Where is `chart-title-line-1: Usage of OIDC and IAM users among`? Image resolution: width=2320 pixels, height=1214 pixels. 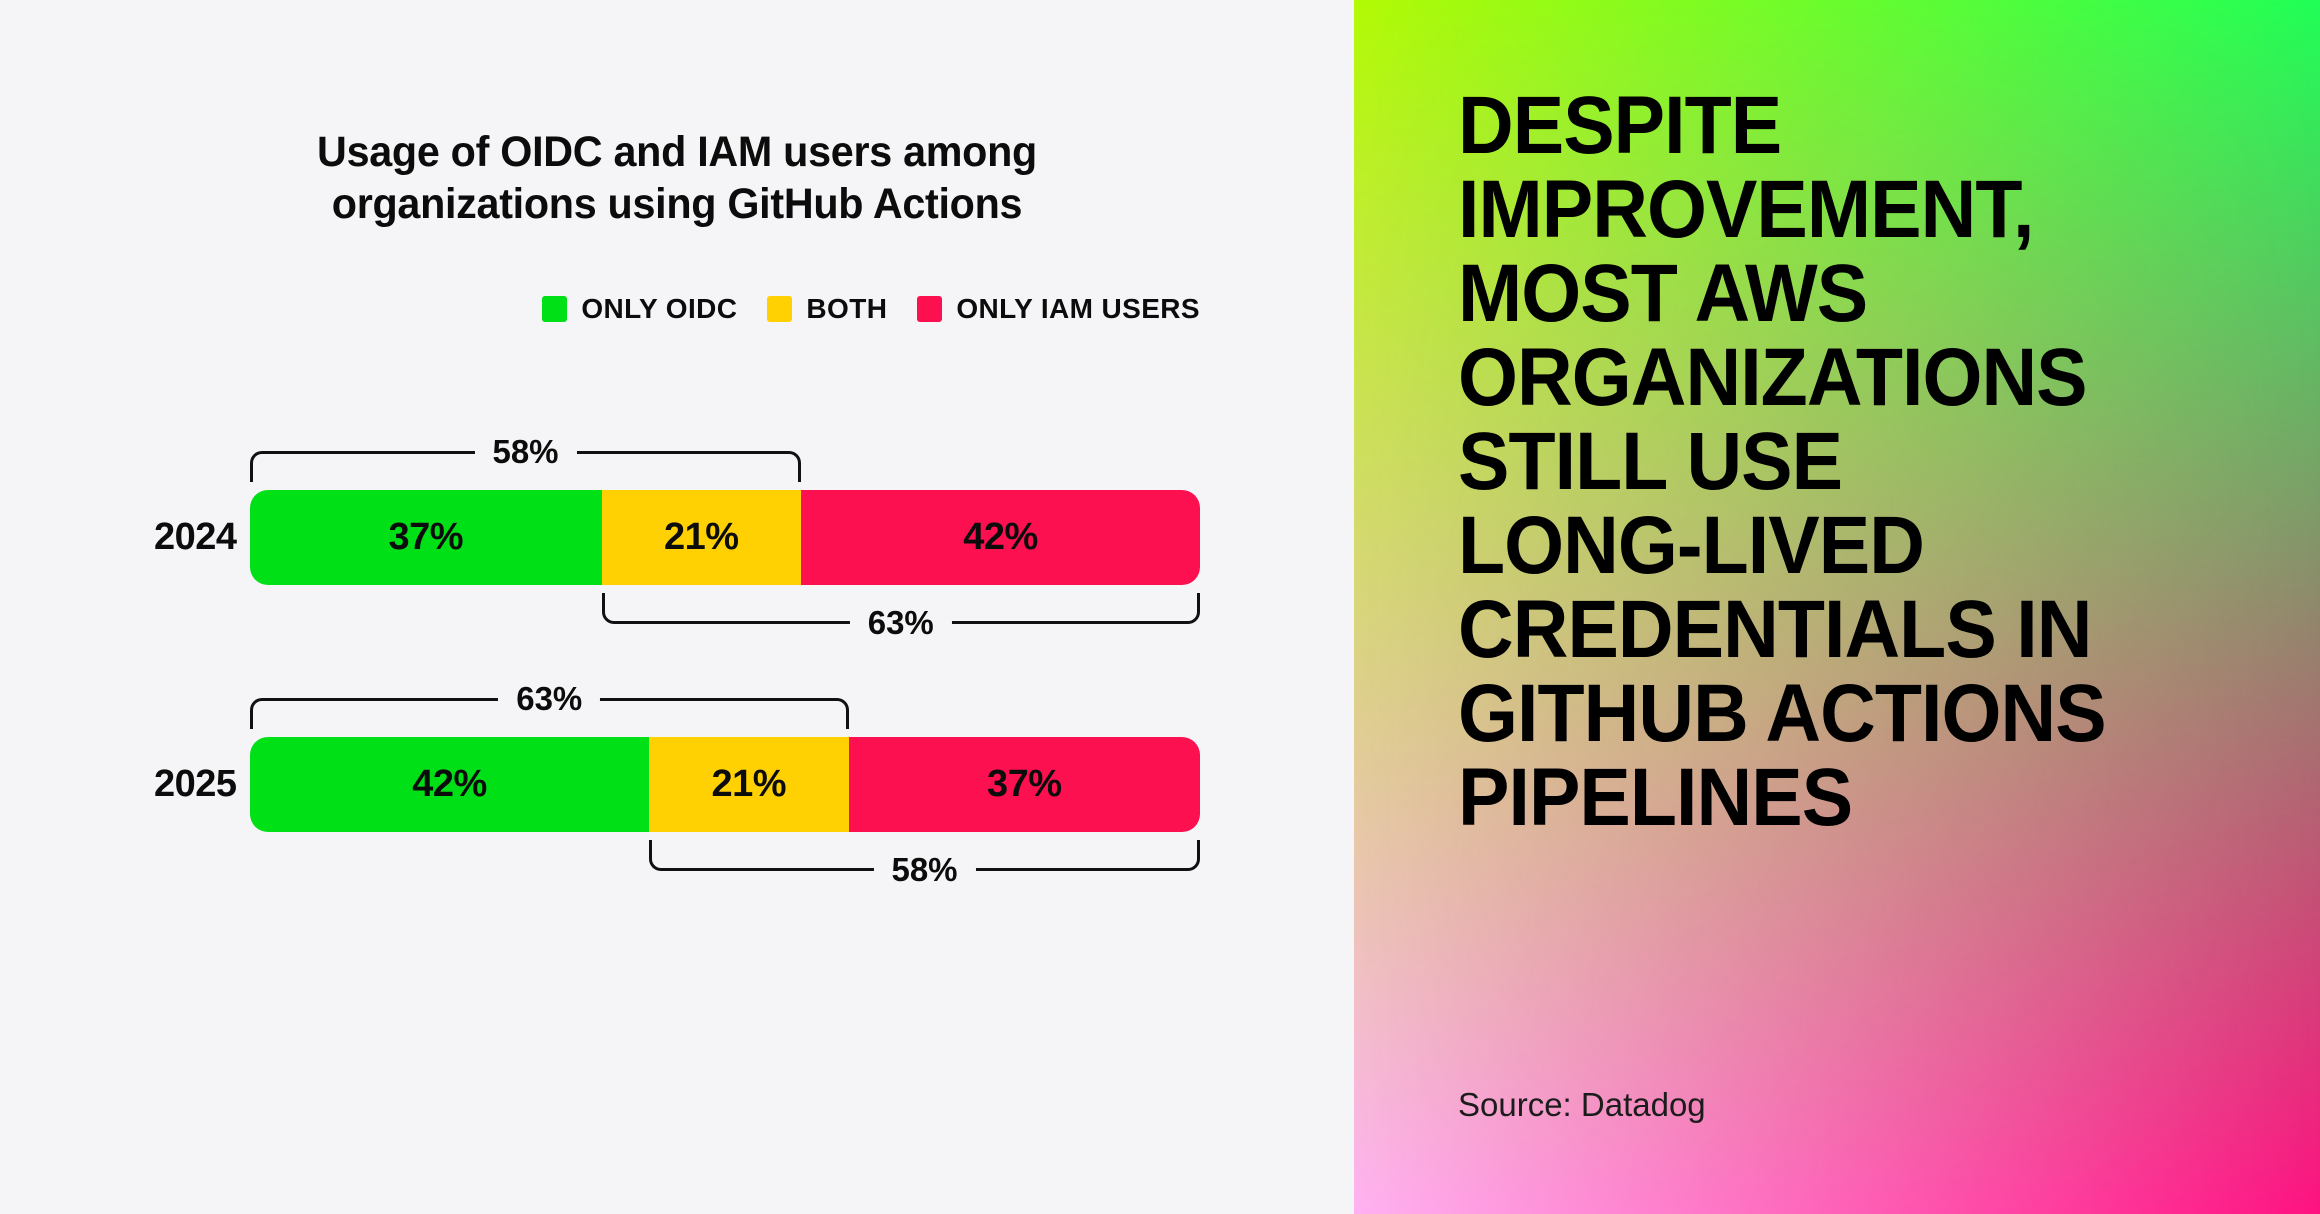
chart-title-line-1: Usage of OIDC and IAM users among is located at coordinates (677, 152).